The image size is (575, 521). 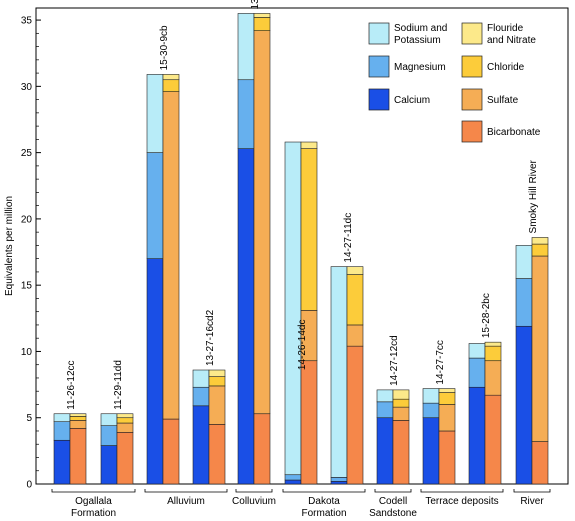 I want to click on sample-label: 14-26-14dc, so click(x=302, y=345).